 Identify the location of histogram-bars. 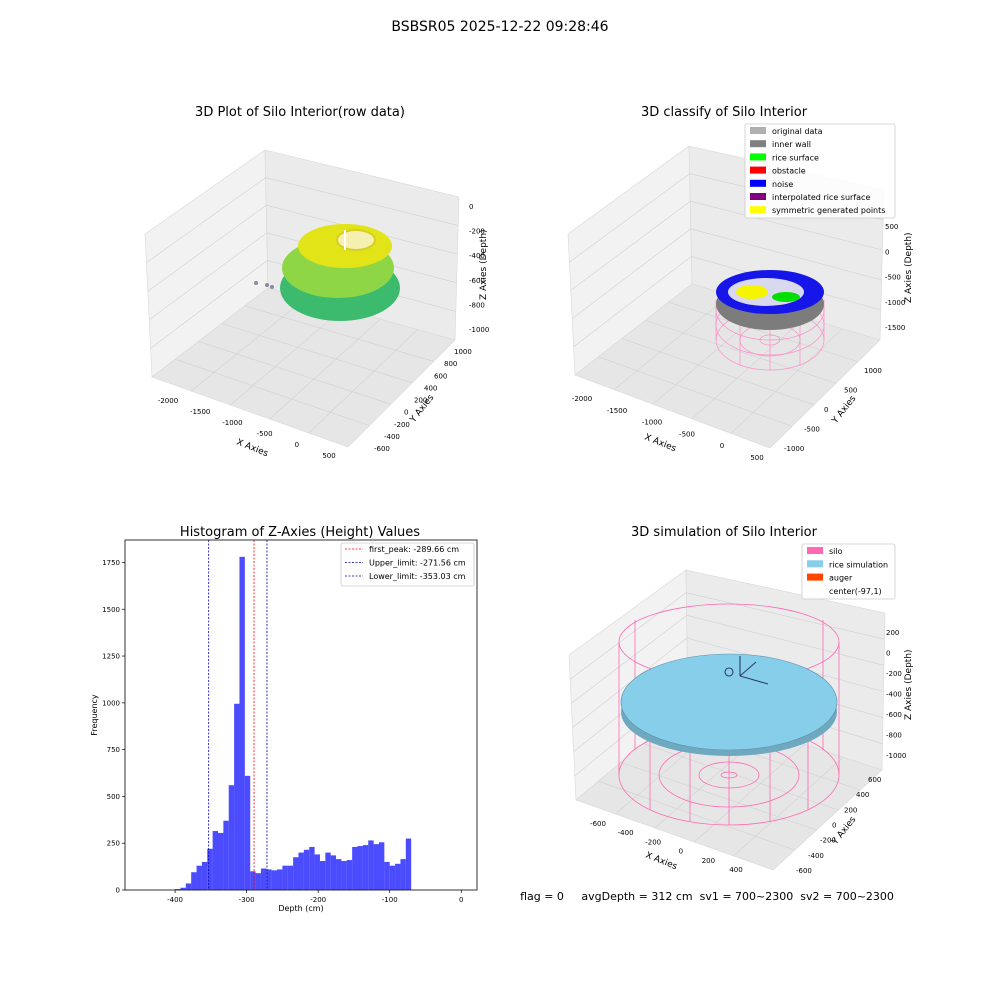
(293, 723).